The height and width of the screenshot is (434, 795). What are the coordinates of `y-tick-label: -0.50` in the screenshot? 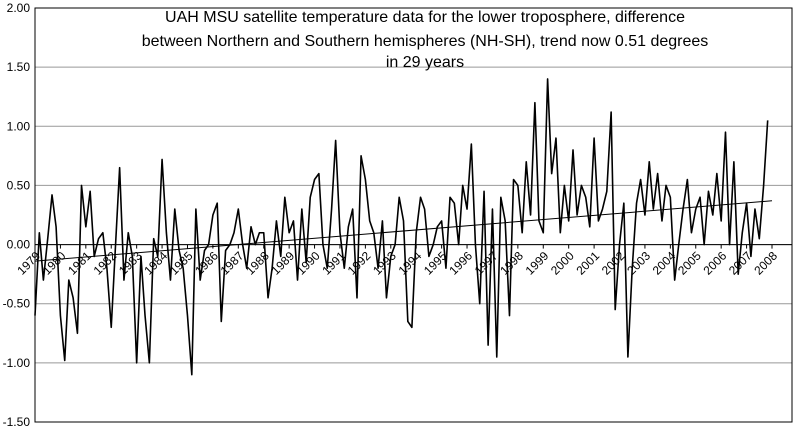 It's located at (17, 304).